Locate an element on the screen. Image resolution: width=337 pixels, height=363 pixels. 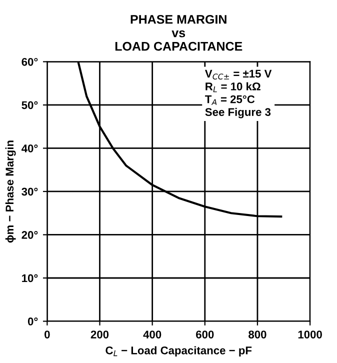
x-tick-label: 600 is located at coordinates (205, 334).